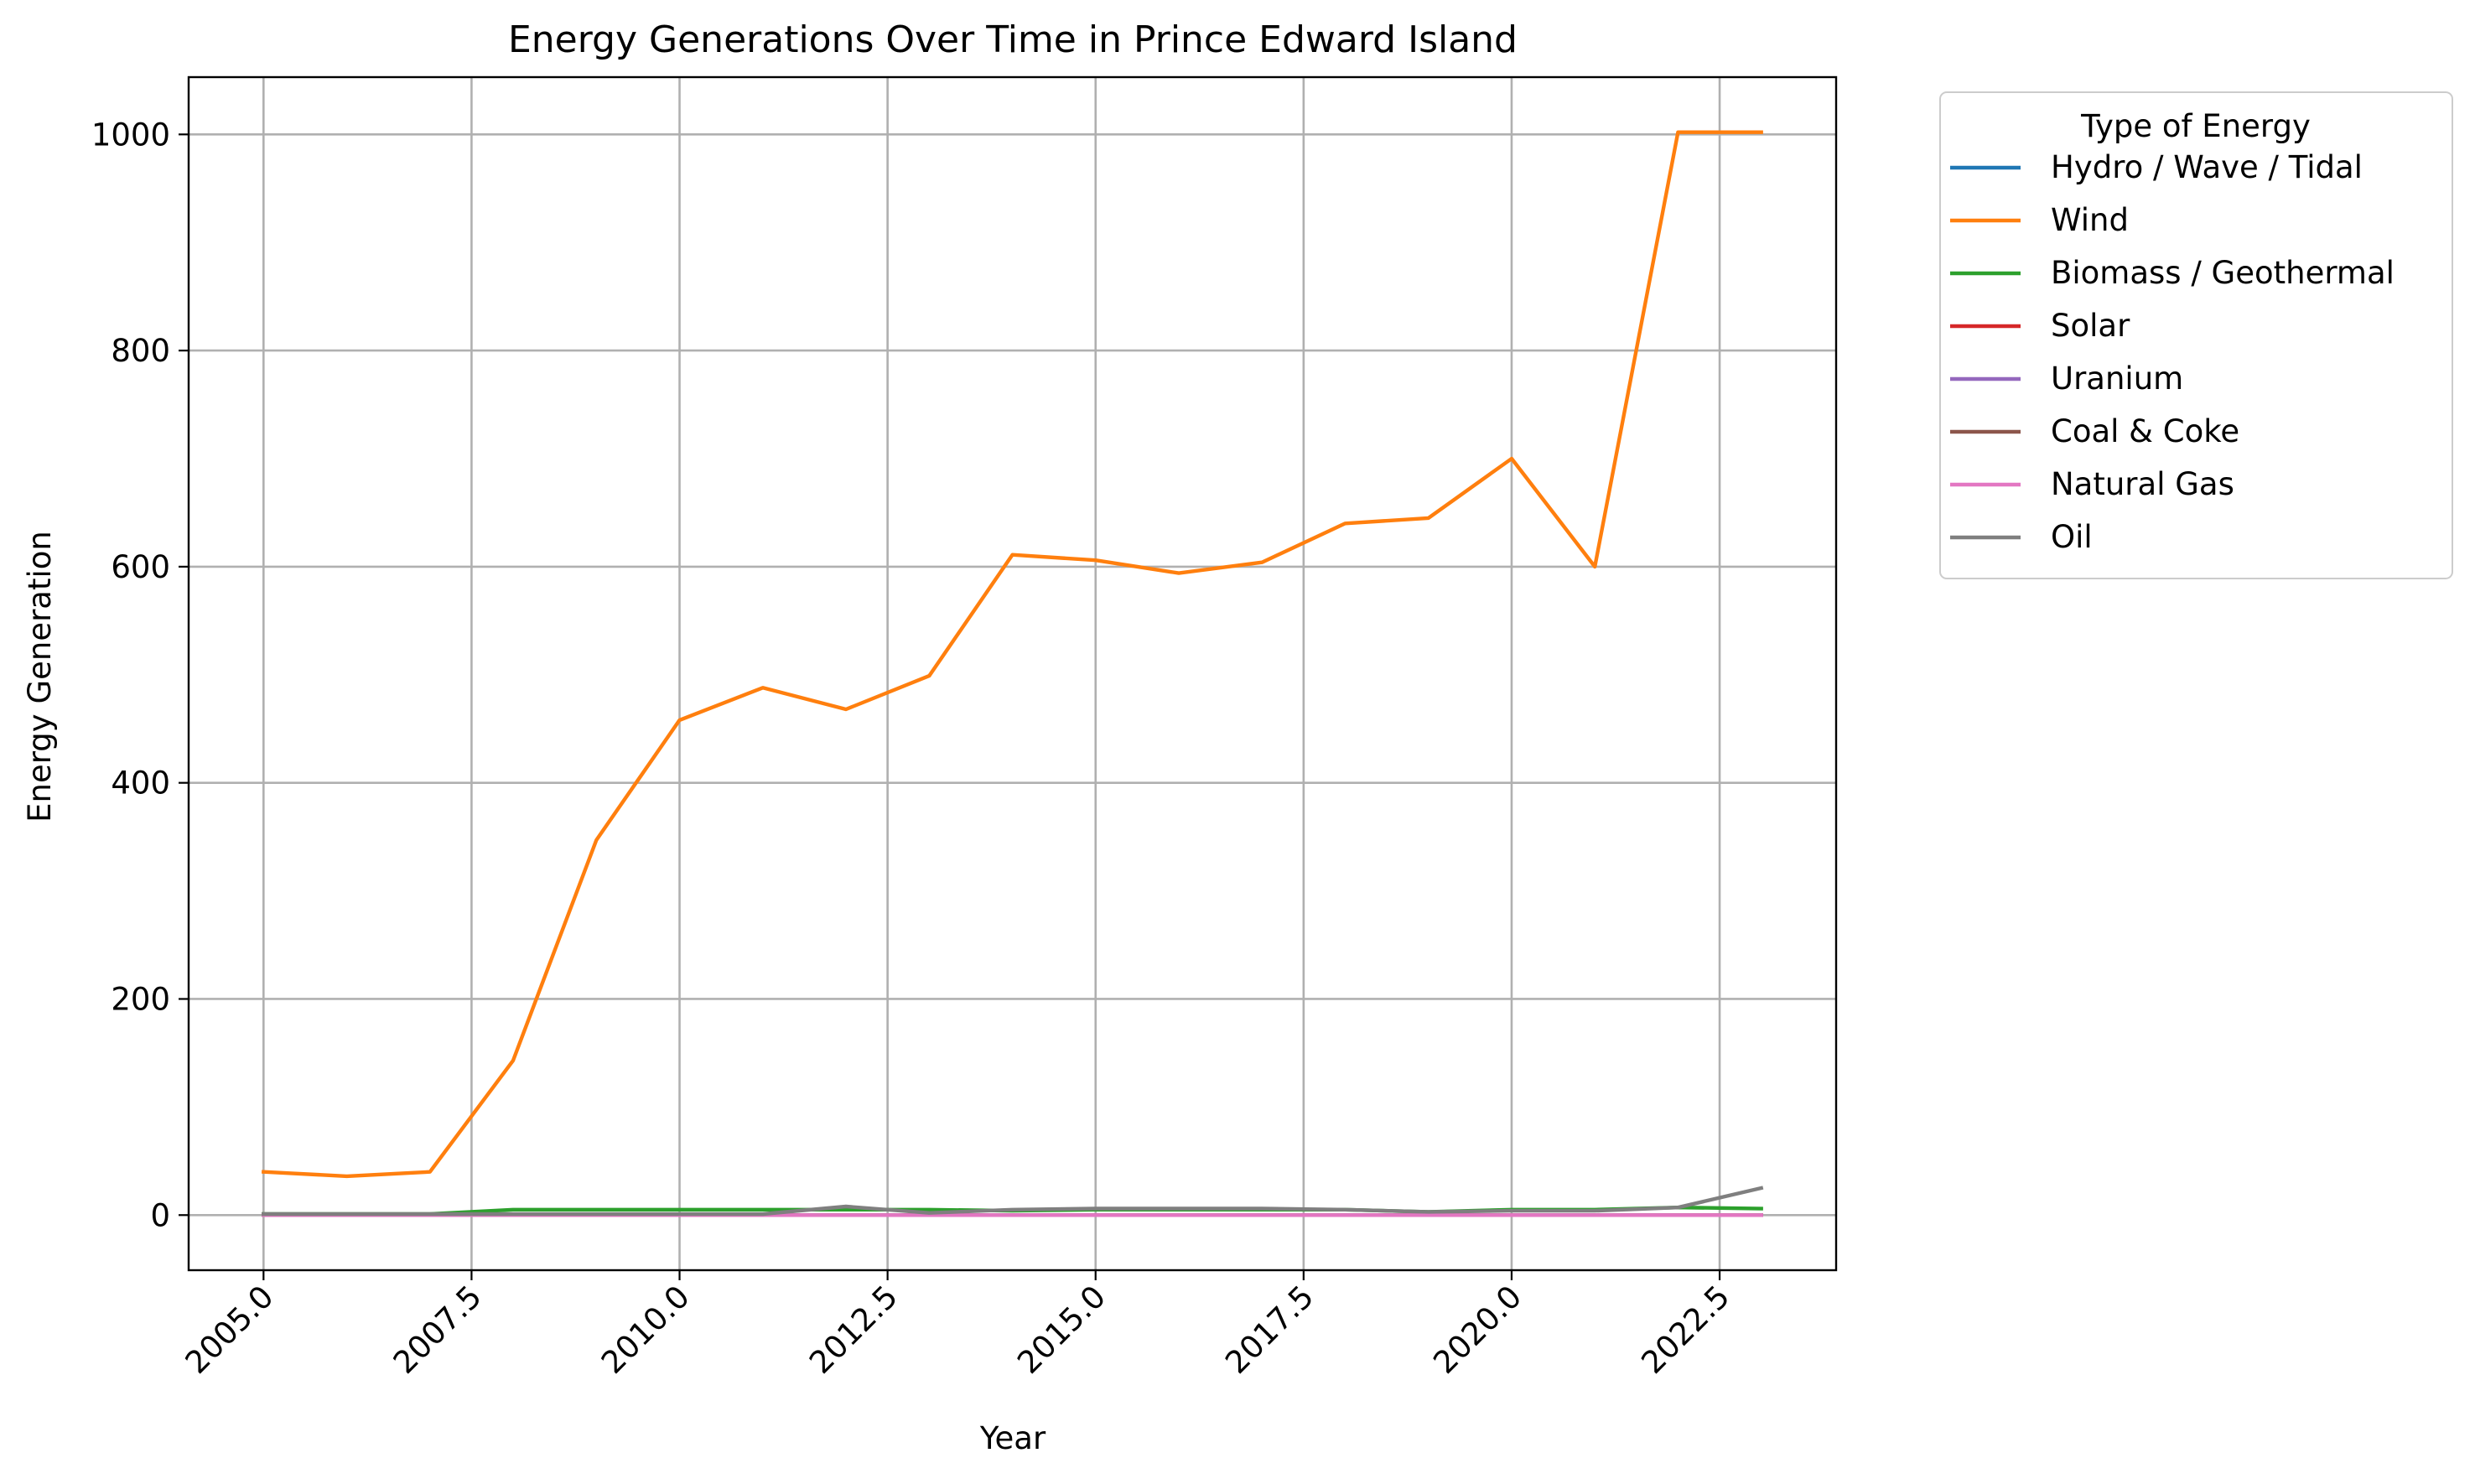 This screenshot has width=2475, height=1484. What do you see at coordinates (2117, 379) in the screenshot?
I see `legend-label-uranium: Uranium` at bounding box center [2117, 379].